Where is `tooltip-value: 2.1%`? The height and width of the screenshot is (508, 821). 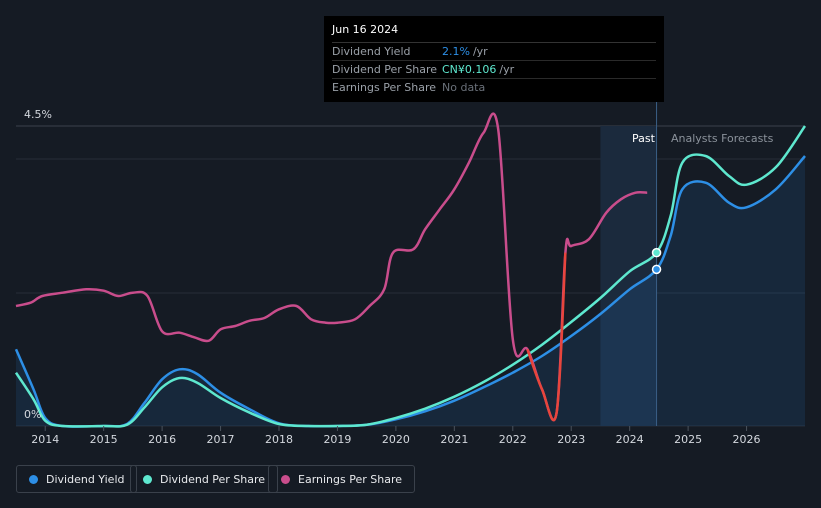 tooltip-value: 2.1% is located at coordinates (456, 51).